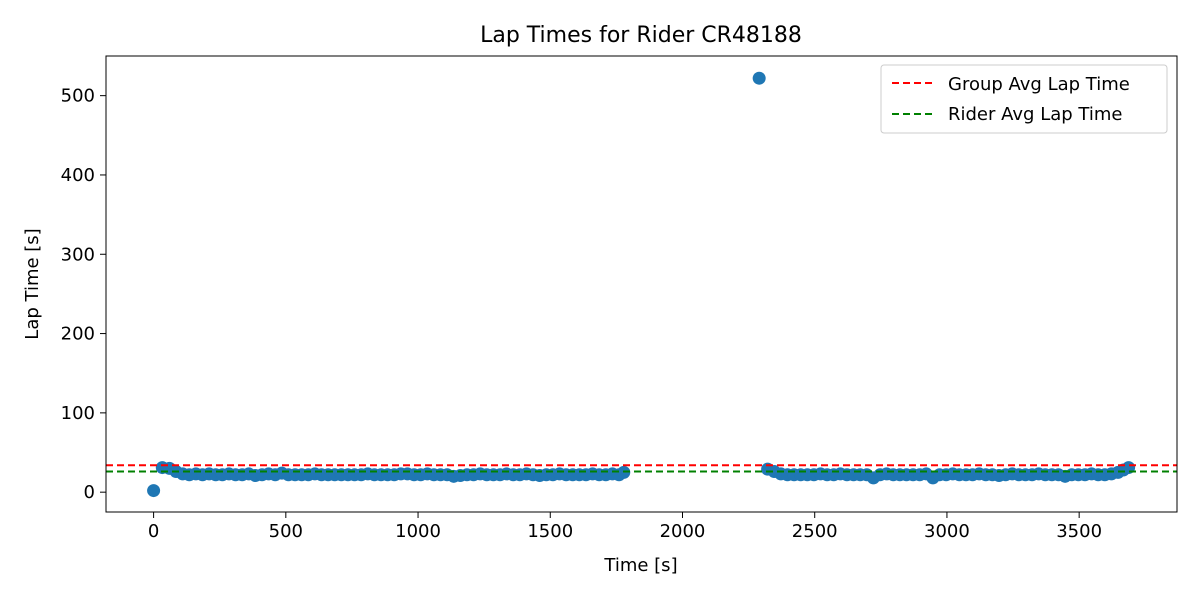 The height and width of the screenshot is (600, 1200). I want to click on y-axis-label: Lap Time [s], so click(32, 283).